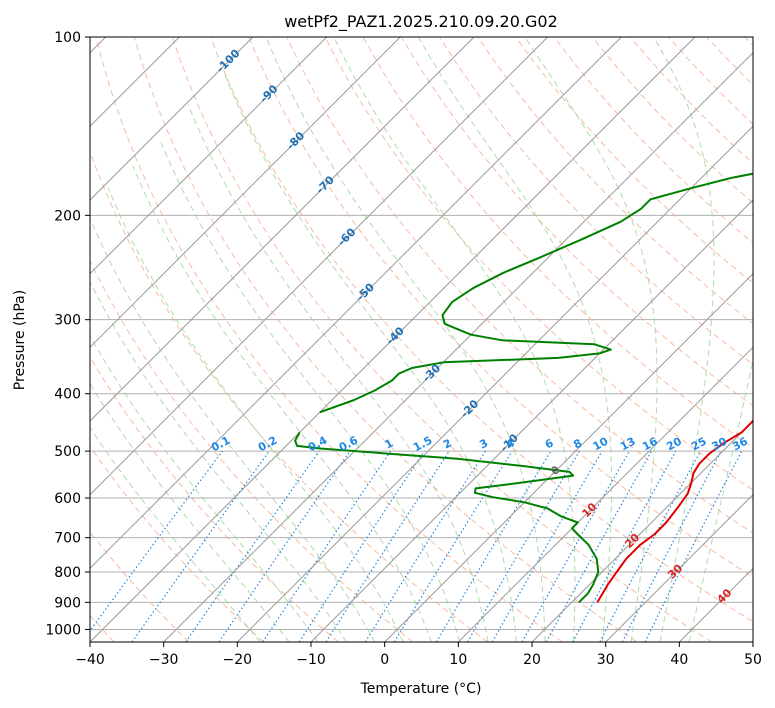 This screenshot has height=708, width=775. I want to click on x-tick-label: 40, so click(679, 660).